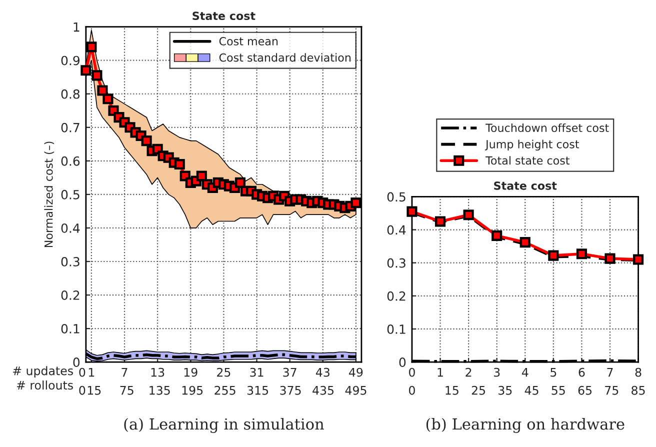  What do you see at coordinates (532, 145) in the screenshot?
I see `legend-label: Jump height cost` at bounding box center [532, 145].